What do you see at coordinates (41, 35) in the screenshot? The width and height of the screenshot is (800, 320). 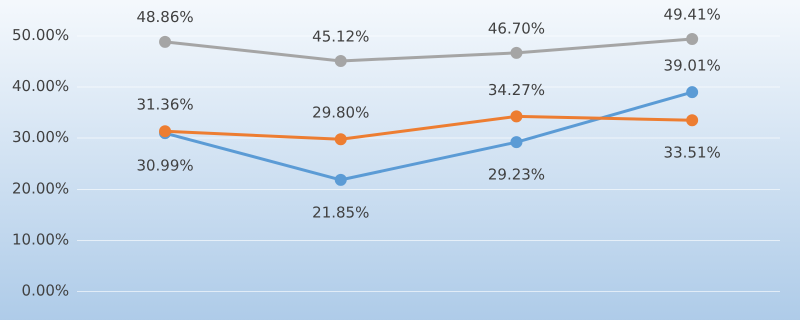 I see `y-tick-label: 50.00%` at bounding box center [41, 35].